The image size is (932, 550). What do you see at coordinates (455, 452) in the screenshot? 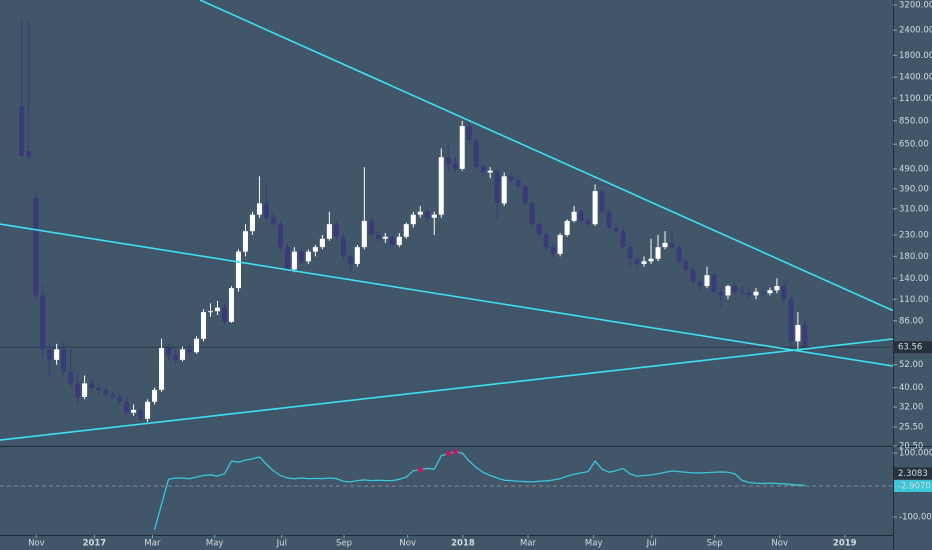
I see `signal-dot` at bounding box center [455, 452].